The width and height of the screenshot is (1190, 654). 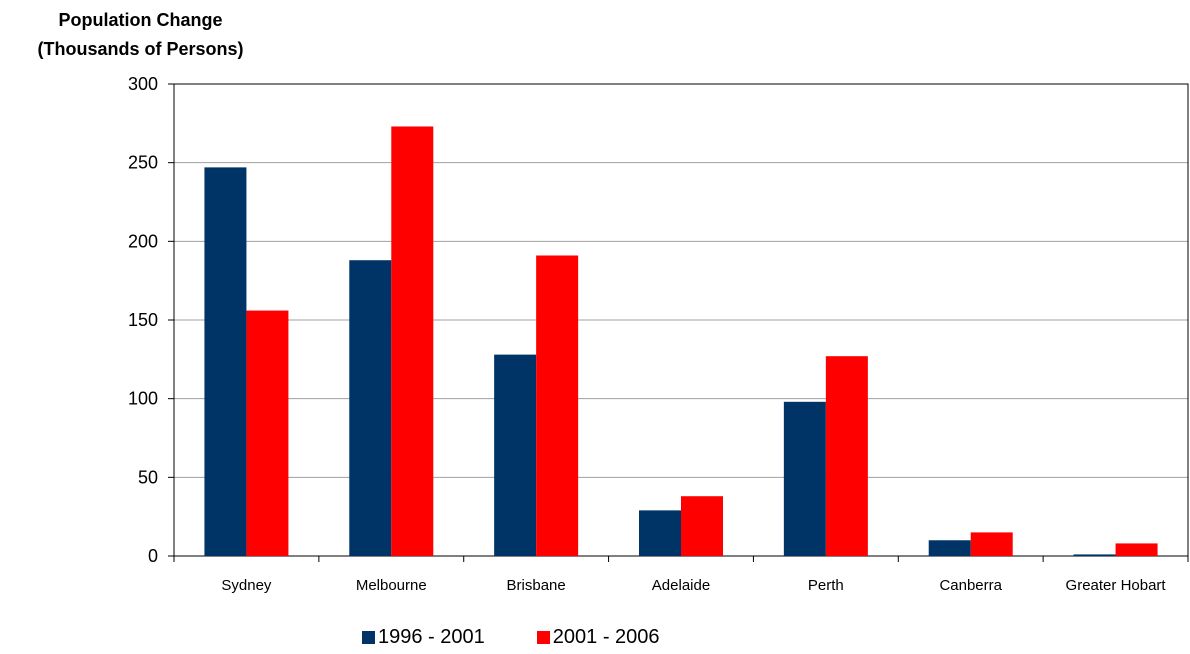 What do you see at coordinates (143, 163) in the screenshot?
I see `y-tick-label: 250` at bounding box center [143, 163].